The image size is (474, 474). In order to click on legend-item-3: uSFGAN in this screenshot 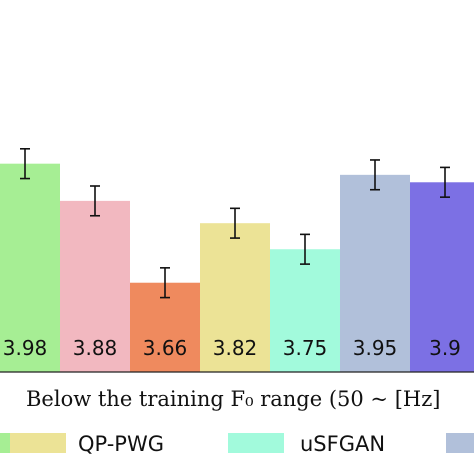, I will do `click(306, 444)`.